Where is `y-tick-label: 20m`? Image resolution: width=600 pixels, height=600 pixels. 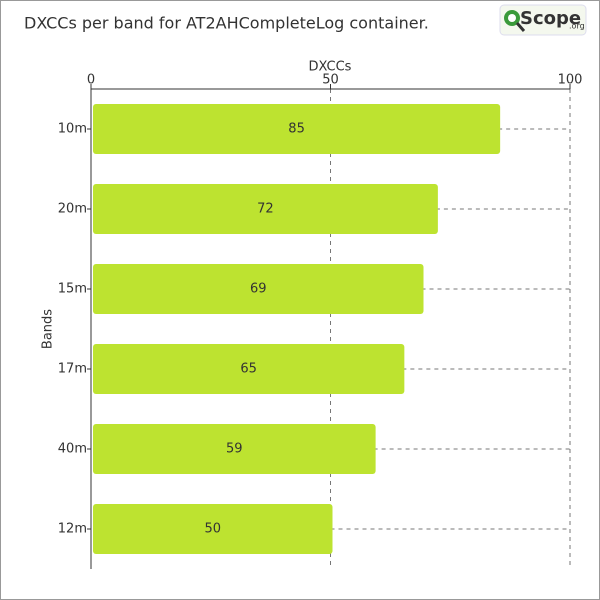
y-tick-label: 20m is located at coordinates (72, 209).